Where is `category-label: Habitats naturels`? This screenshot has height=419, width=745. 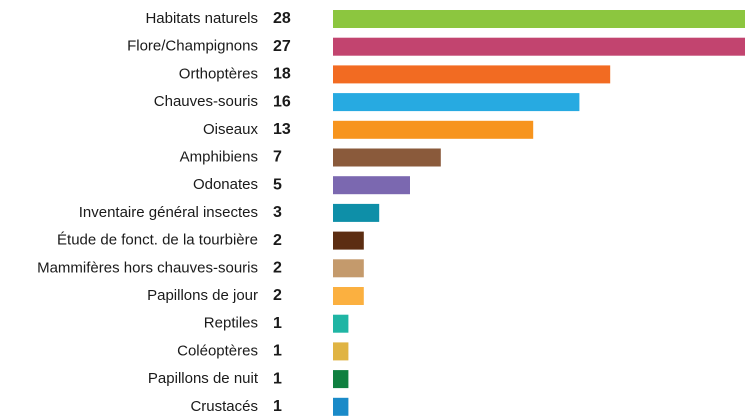
category-label: Habitats naturels is located at coordinates (201, 18).